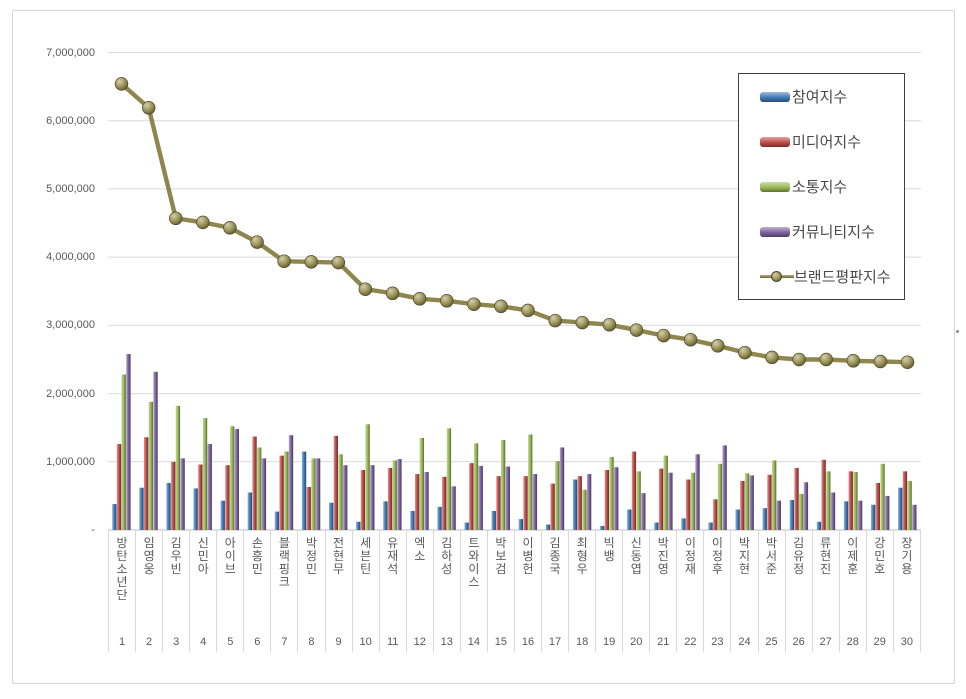 This screenshot has height=699, width=966. Describe the element at coordinates (853, 591) in the screenshot. I see `category-cell: 이 제 훈 28` at that location.